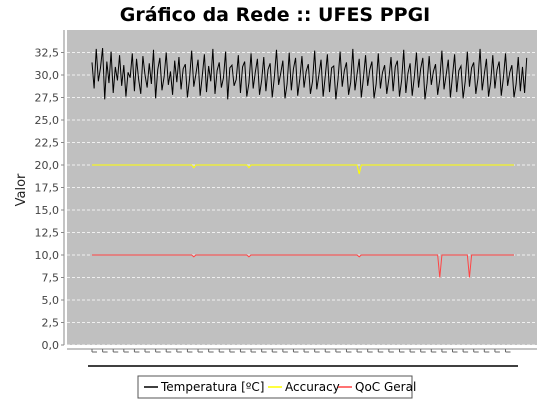  What do you see at coordinates (21, 189) in the screenshot?
I see `y-axis-label: Valor` at bounding box center [21, 189].